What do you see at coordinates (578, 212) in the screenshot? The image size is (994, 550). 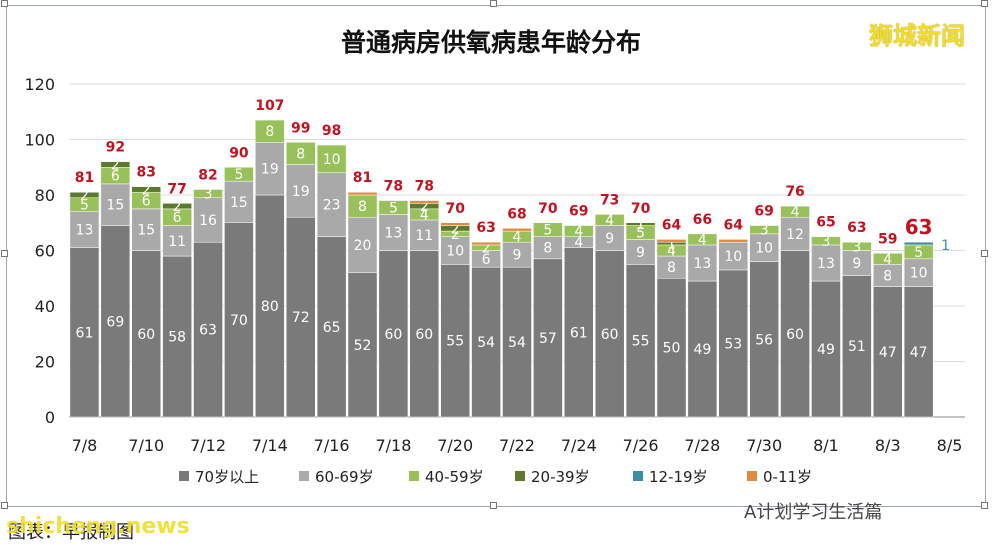 I see `bar-total-label: 69` at bounding box center [578, 212].